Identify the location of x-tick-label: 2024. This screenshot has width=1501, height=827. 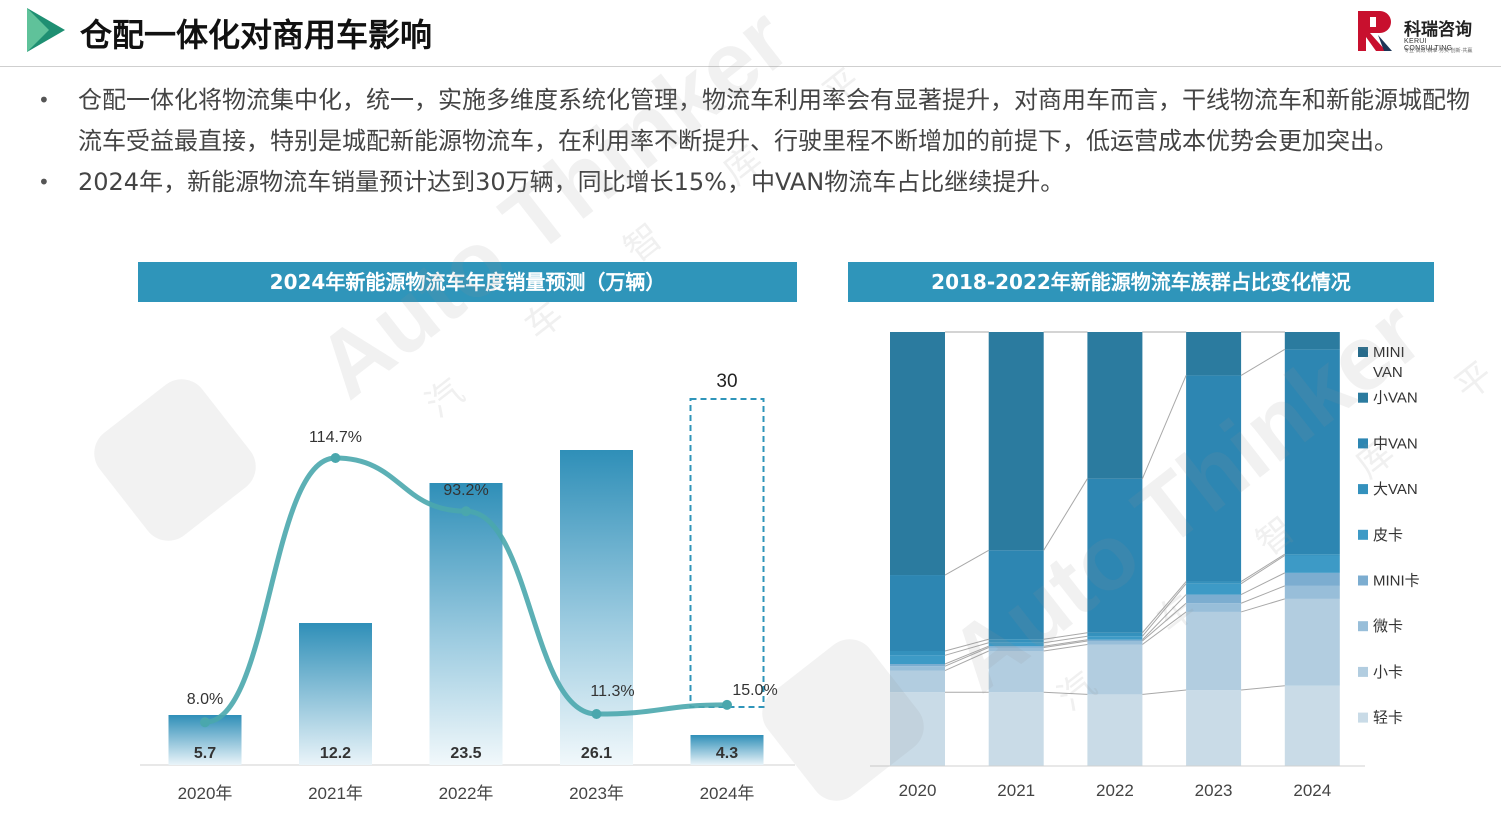
(1312, 790).